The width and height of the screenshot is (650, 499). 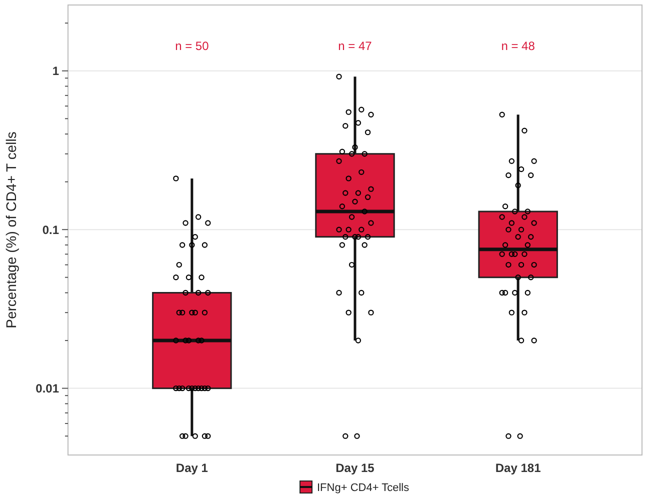 What do you see at coordinates (355, 468) in the screenshot?
I see `x-tick-label: Day 15` at bounding box center [355, 468].